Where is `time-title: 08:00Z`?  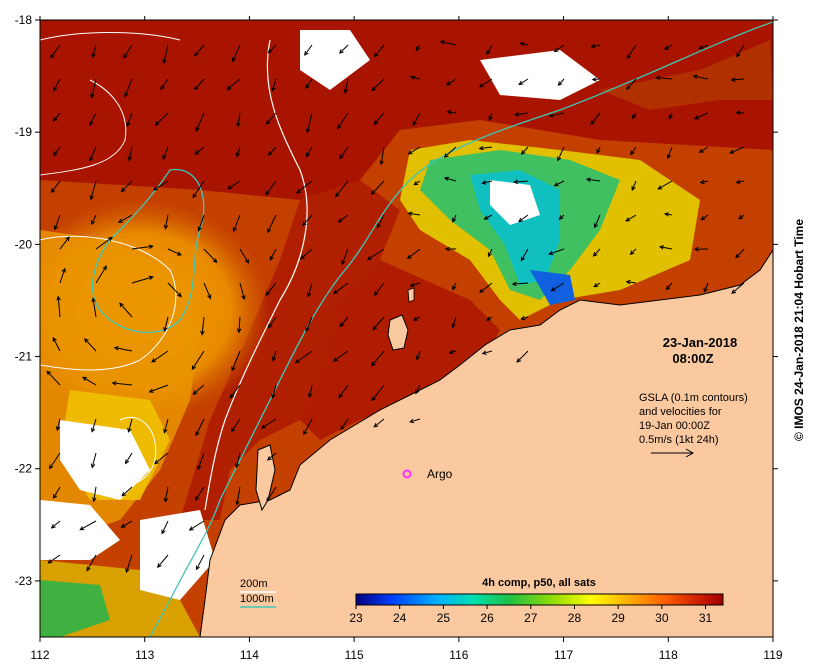 time-title: 08:00Z is located at coordinates (692, 358).